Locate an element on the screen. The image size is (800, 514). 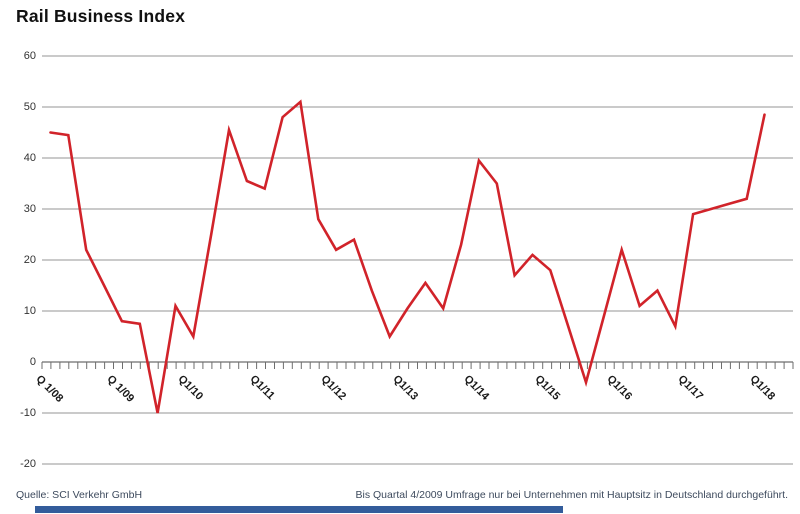
y-axis-tick-label: 50 is located at coordinates (29, 106).